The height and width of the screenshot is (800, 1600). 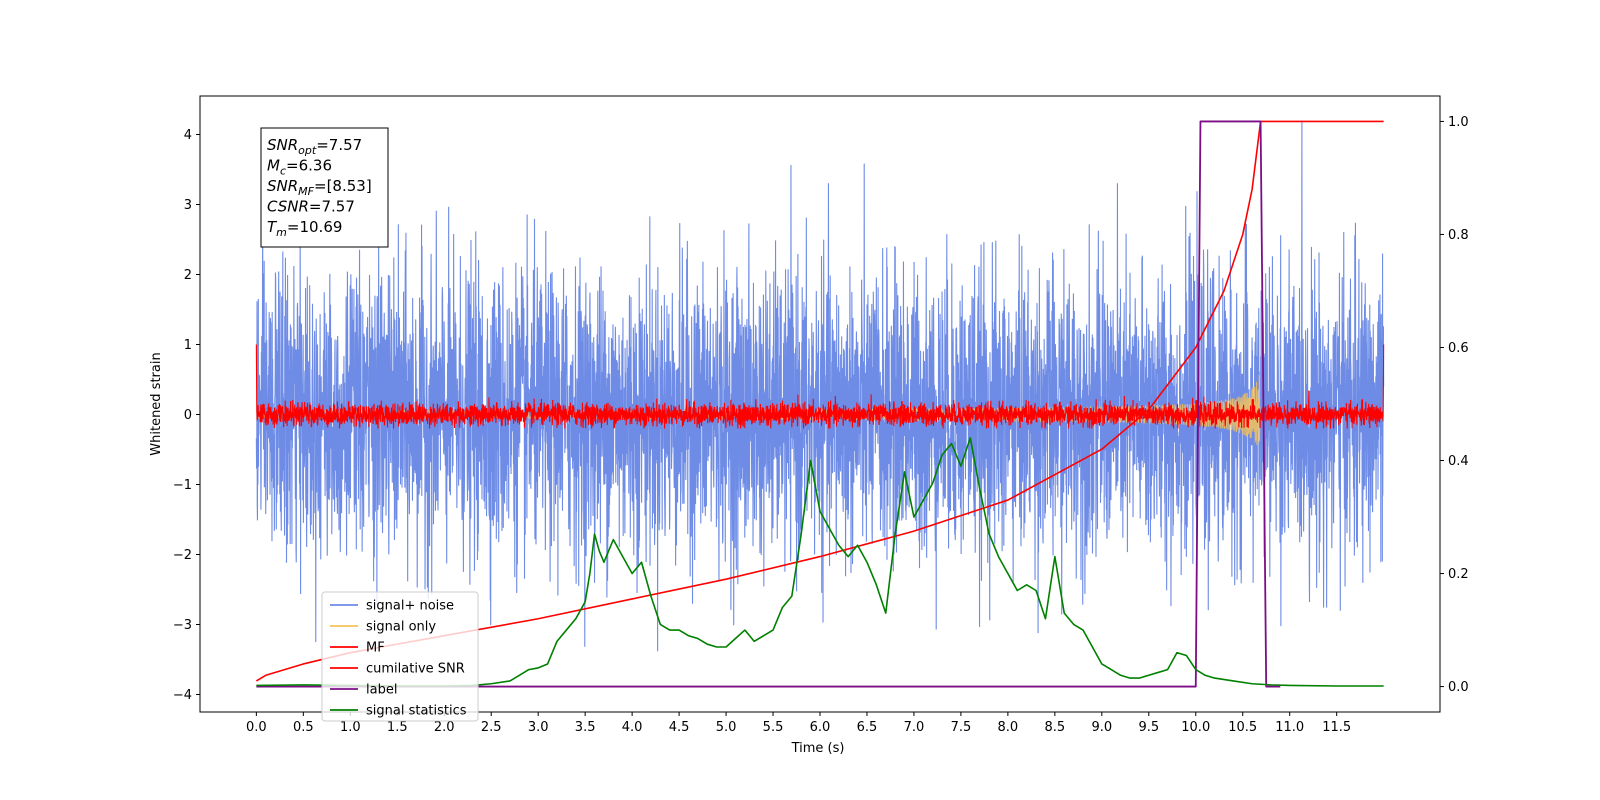 What do you see at coordinates (416, 711) in the screenshot?
I see `legend-label-signal-statistics: signal statistics` at bounding box center [416, 711].